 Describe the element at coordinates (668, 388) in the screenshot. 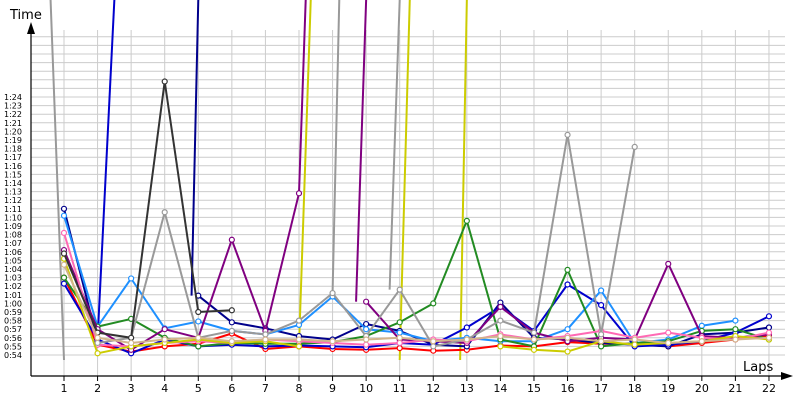

I see `x-tick-label: 19` at that location.